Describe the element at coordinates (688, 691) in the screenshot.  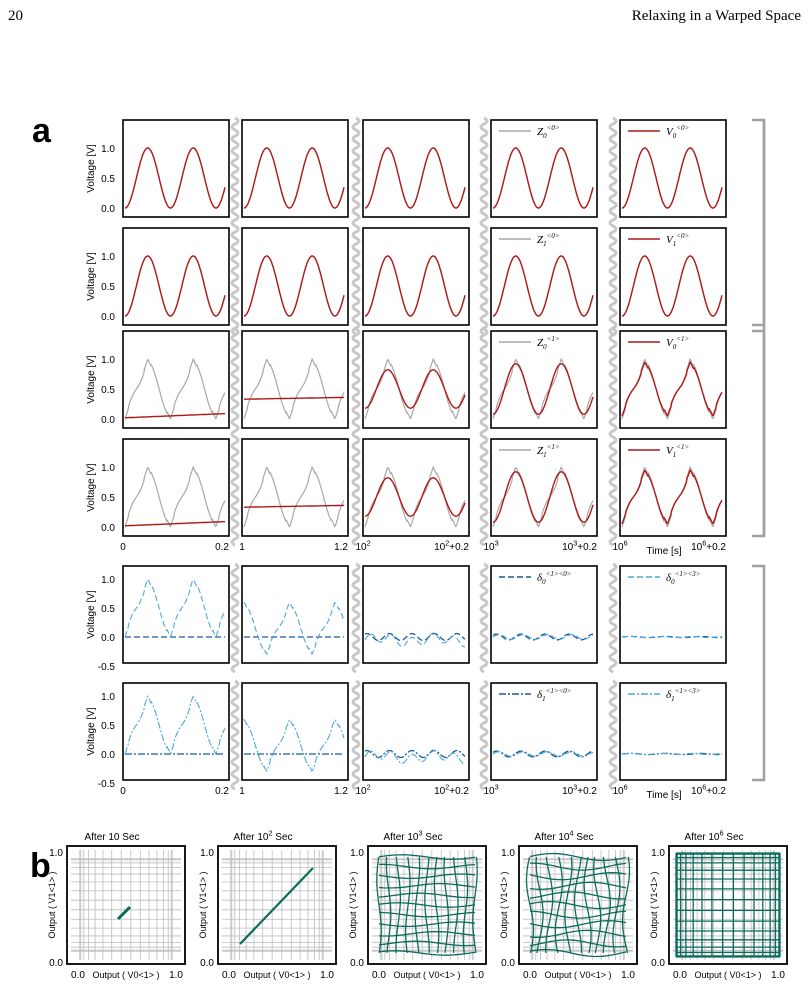
I see `legend-superscript: <1><3>` at that location.